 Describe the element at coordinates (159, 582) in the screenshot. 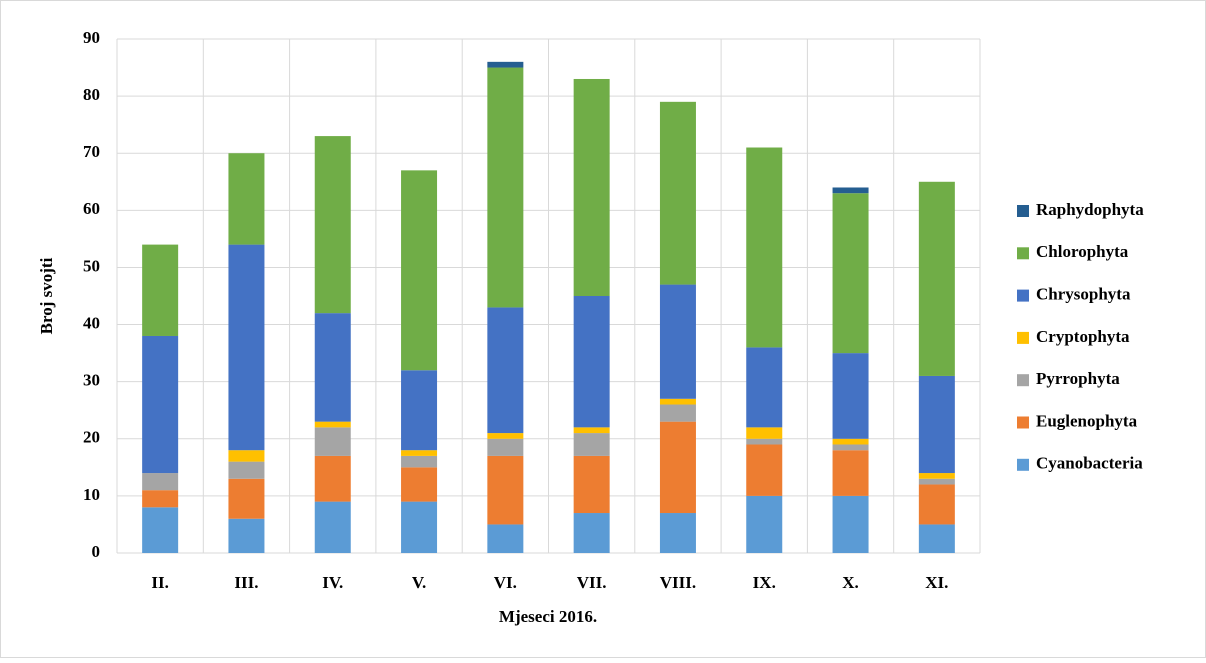

I see `x-tick-label: II.` at that location.